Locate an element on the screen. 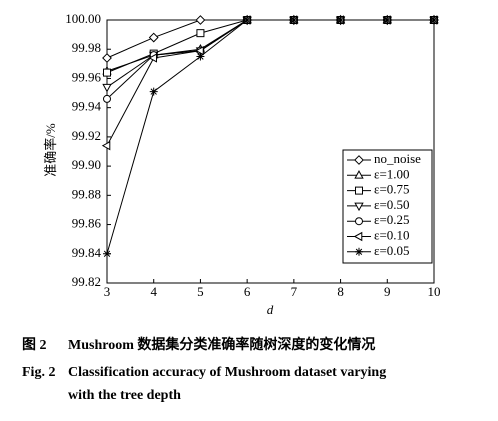 This screenshot has width=498, height=421. x-tick-label: 3 is located at coordinates (107, 291).